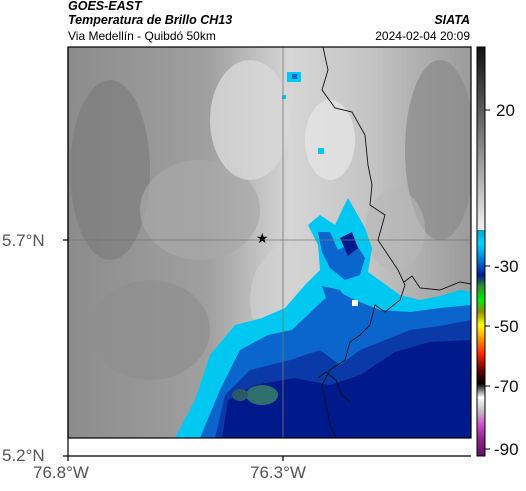  I want to click on lat-tick-label-2: 5.2°N, so click(23, 455).